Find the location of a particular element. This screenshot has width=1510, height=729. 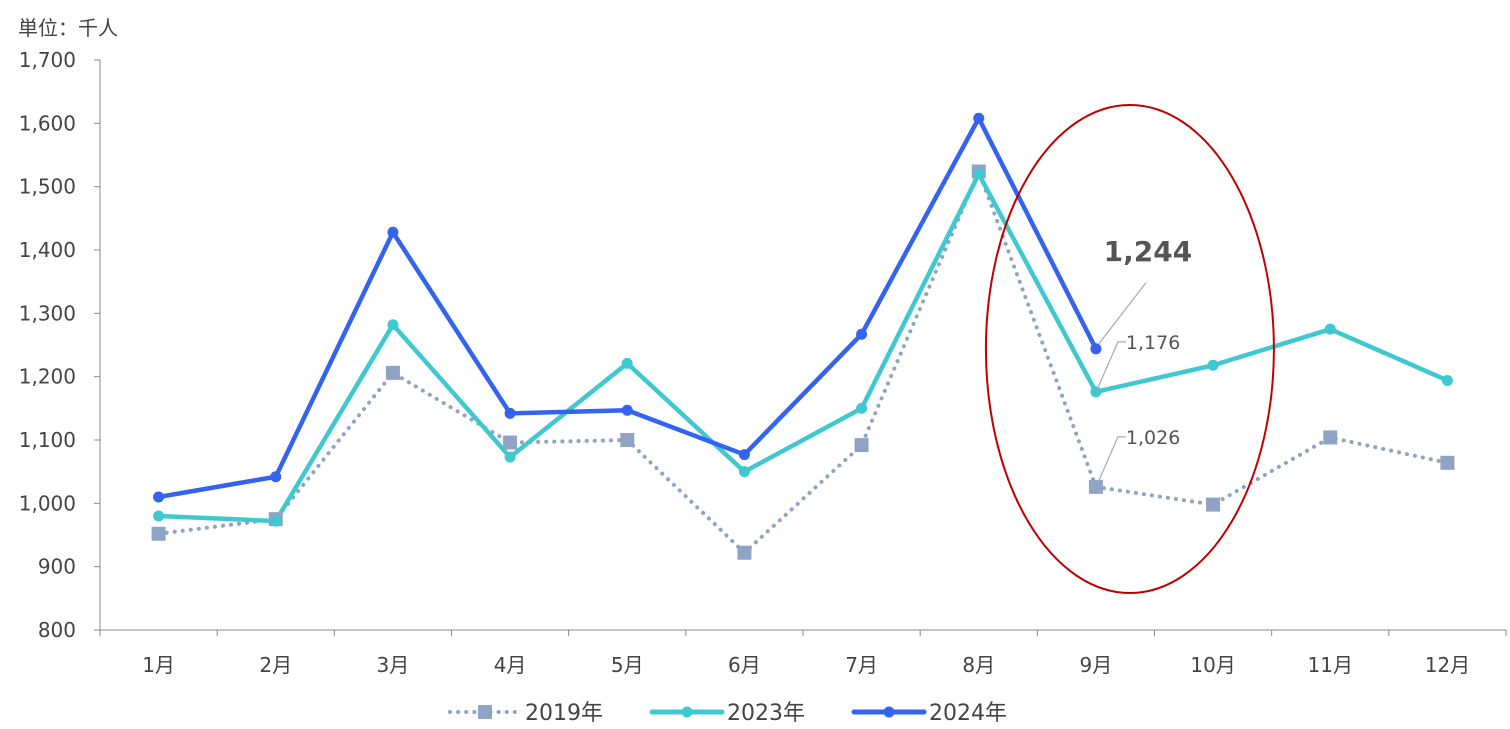

x-tick-label: 4月 is located at coordinates (510, 665).